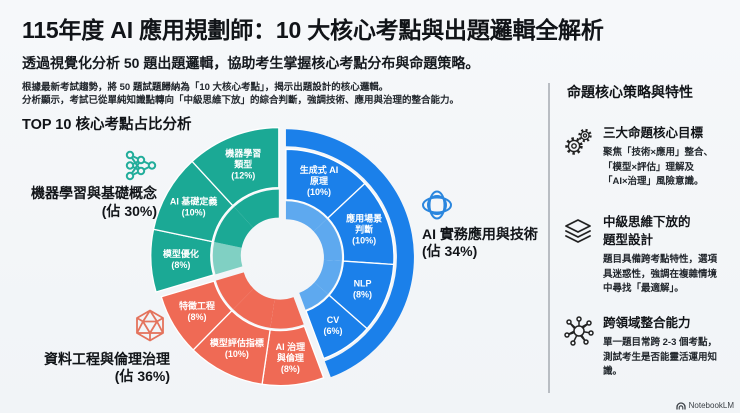 The height and width of the screenshot is (413, 740). Describe the element at coordinates (653, 181) in the screenshot. I see `strategy-item-body-line: 「AI×治理」風險意識。` at that location.